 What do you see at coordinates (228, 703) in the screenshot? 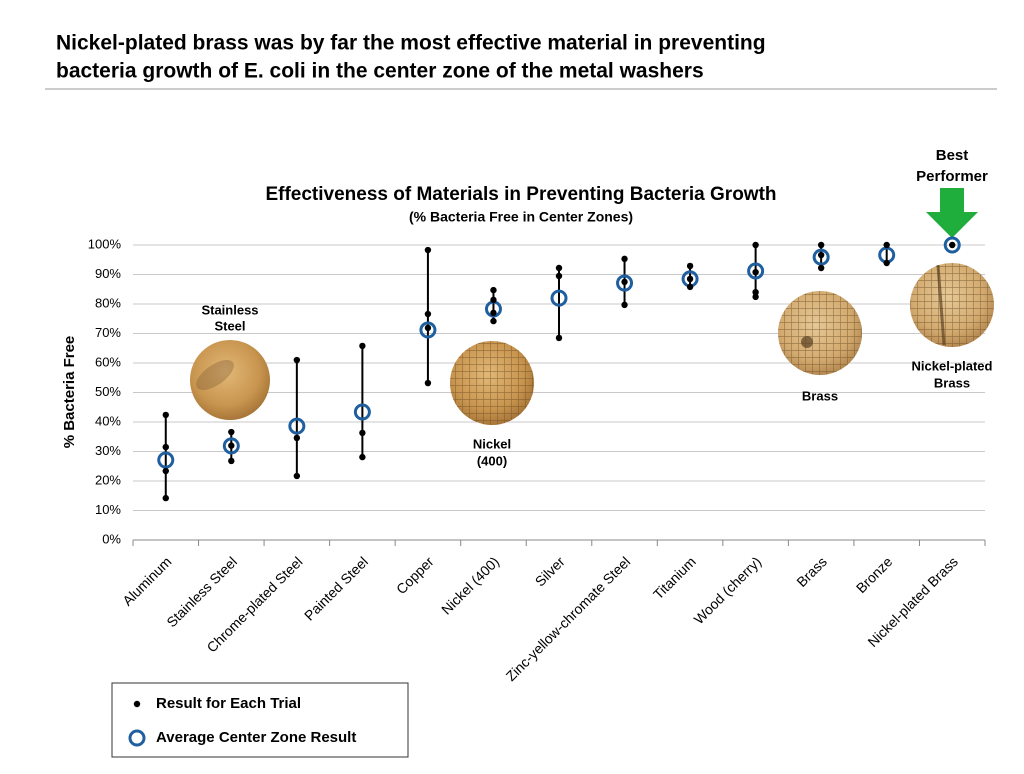
I see `legend-label: Result for Each Trial` at bounding box center [228, 703].